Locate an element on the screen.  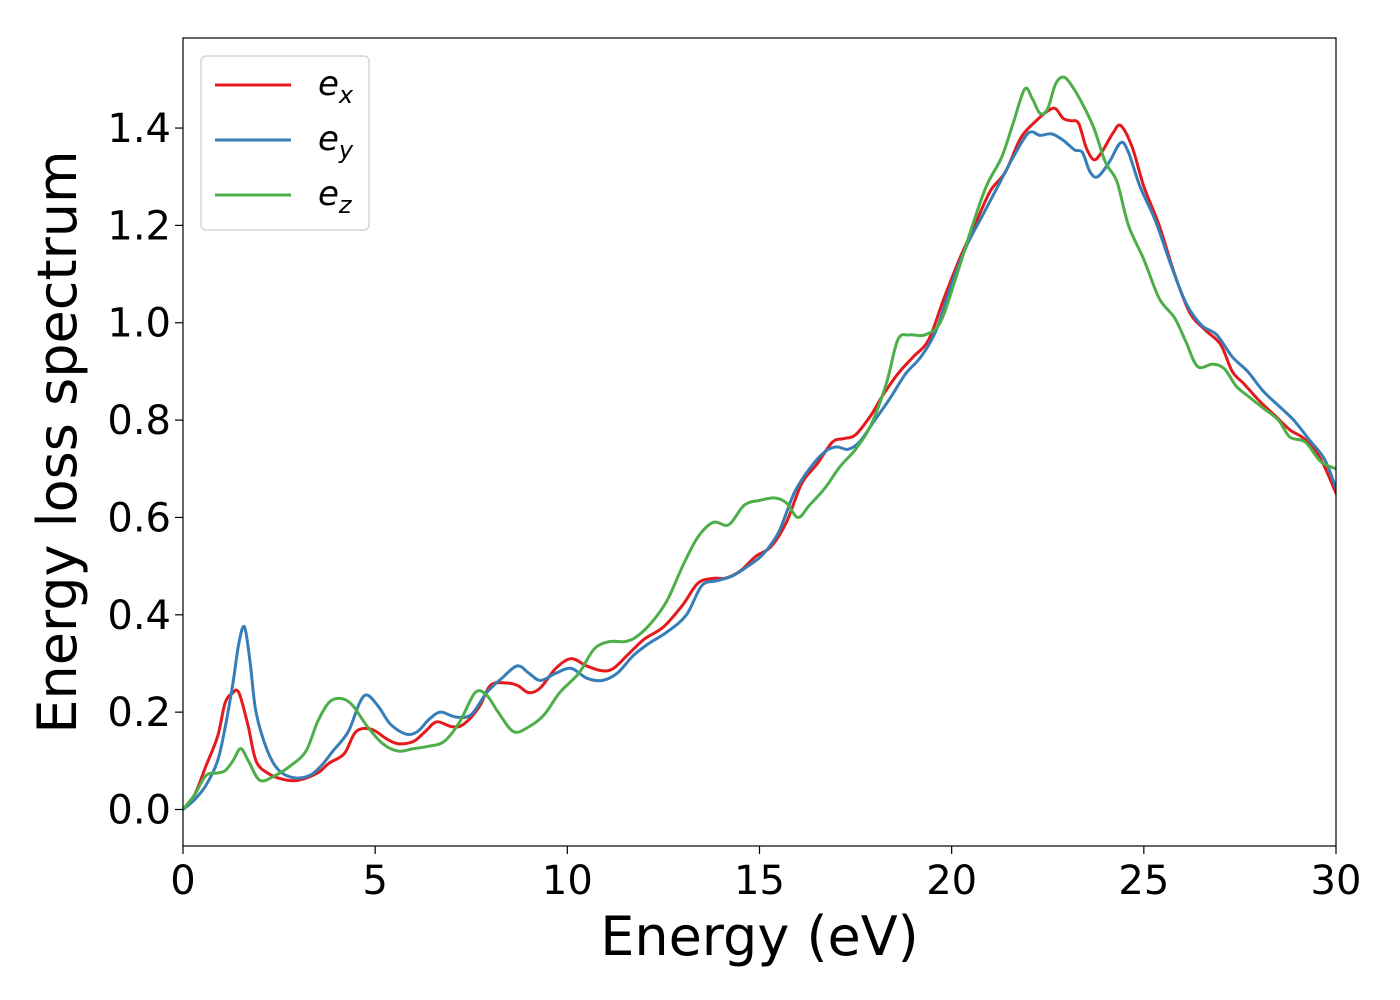
legend: ex ey ez is located at coordinates (285, 143).